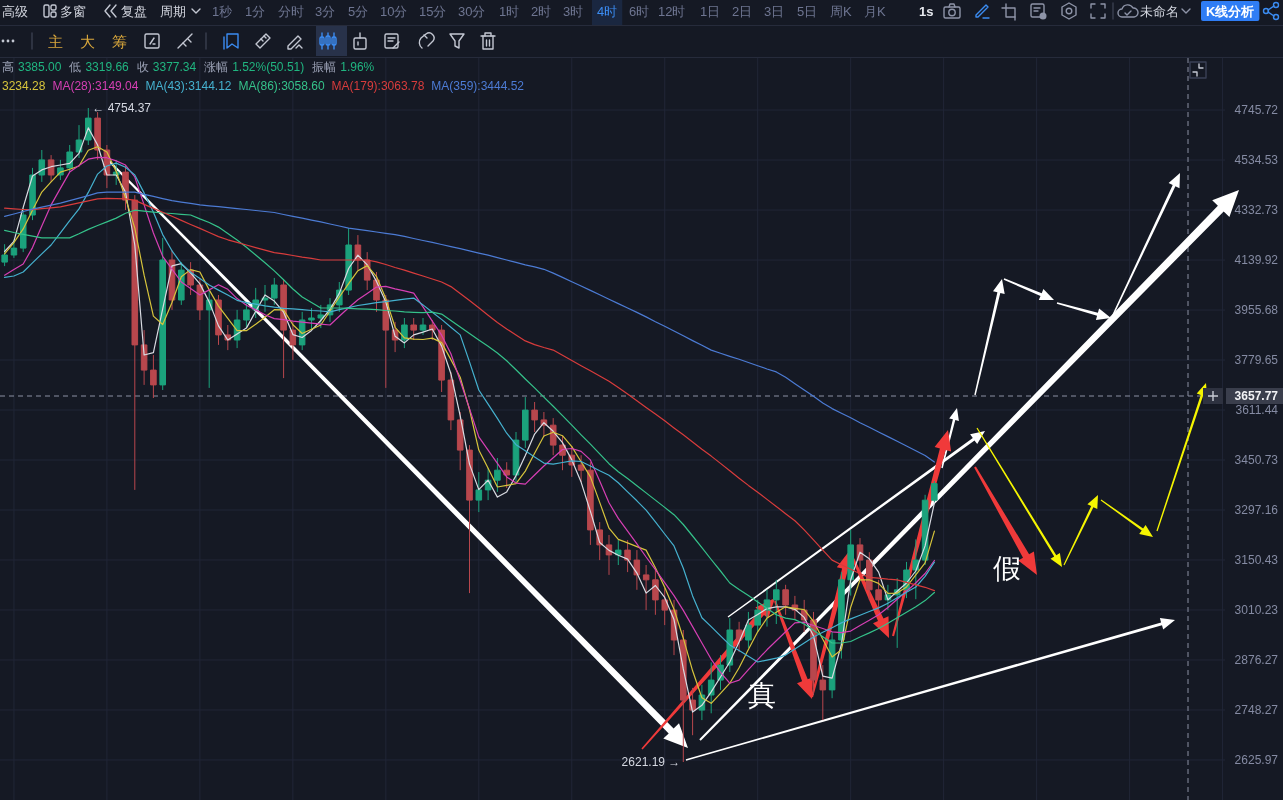 Image resolution: width=1283 pixels, height=800 pixels. What do you see at coordinates (15, 11) in the screenshot?
I see `text: 高级` at bounding box center [15, 11].